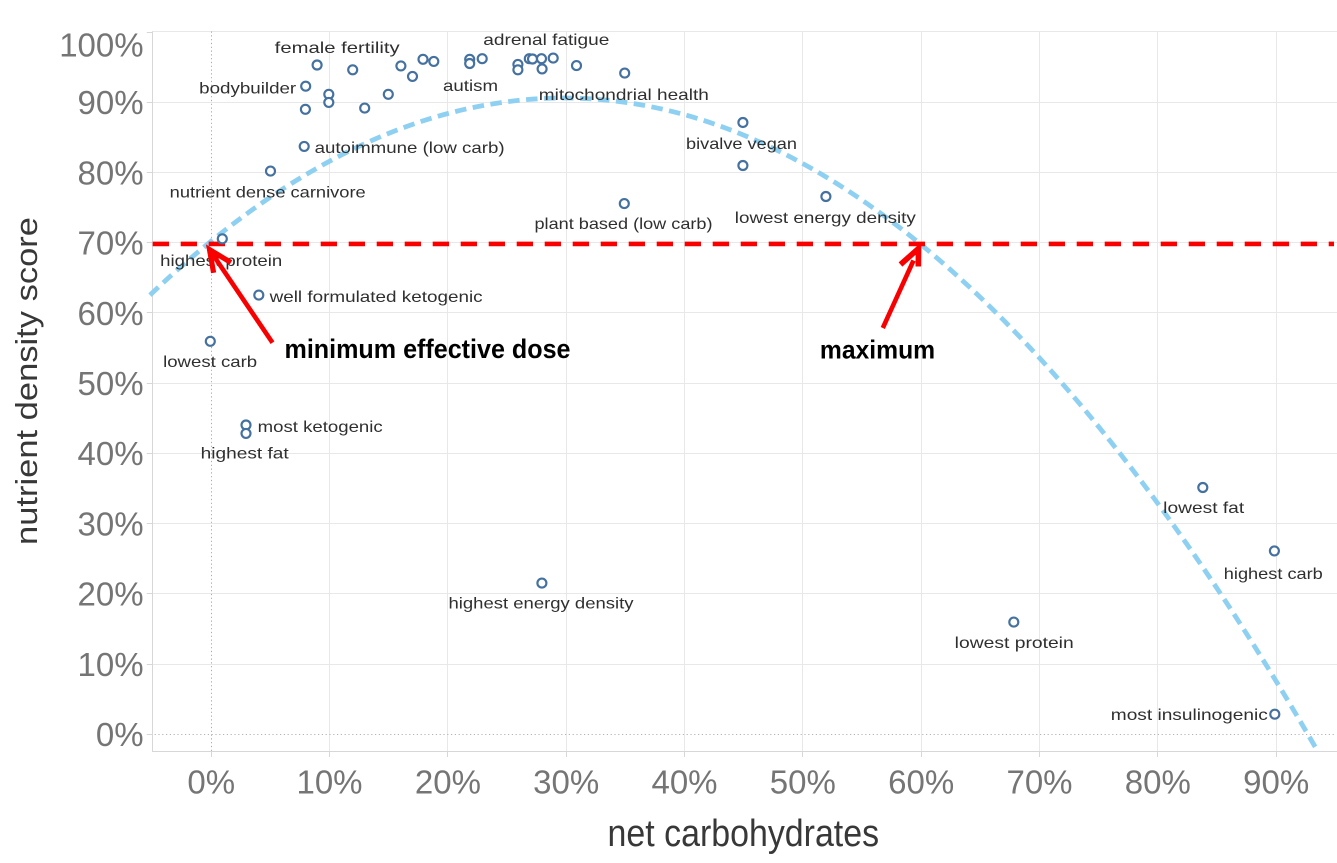  Describe the element at coordinates (825, 218) in the screenshot. I see `svg-text: lowest energy density` at that location.